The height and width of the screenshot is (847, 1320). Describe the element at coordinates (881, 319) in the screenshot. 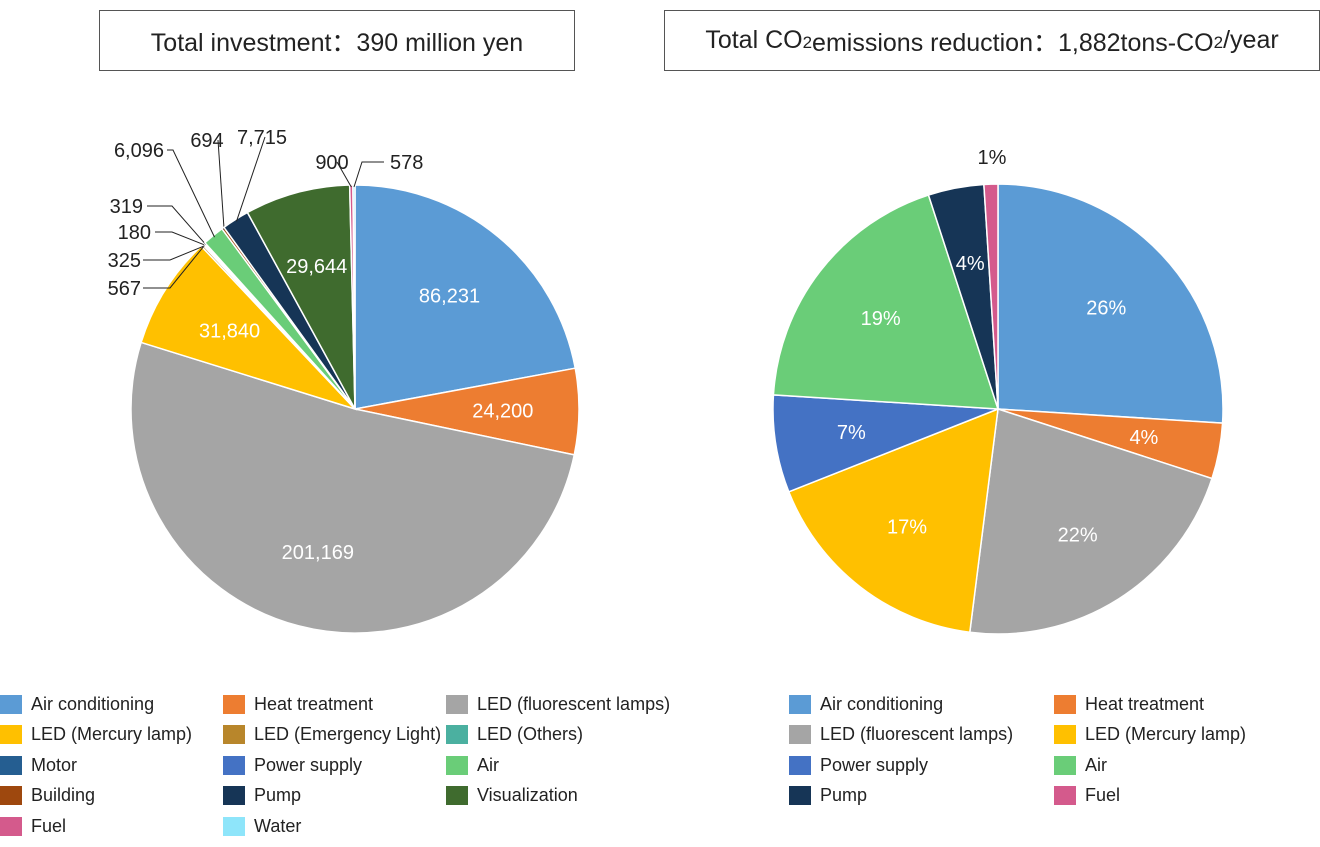

I see `co2-label-air: 19%` at that location.